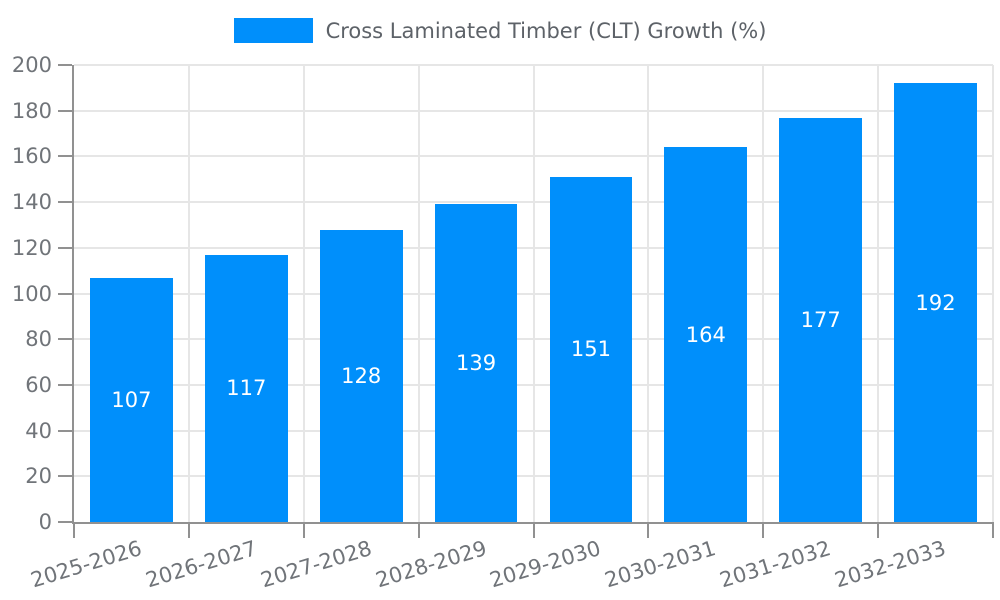 The image size is (1000, 600). Describe the element at coordinates (31, 293) in the screenshot. I see `y-axis-label: 100` at that location.